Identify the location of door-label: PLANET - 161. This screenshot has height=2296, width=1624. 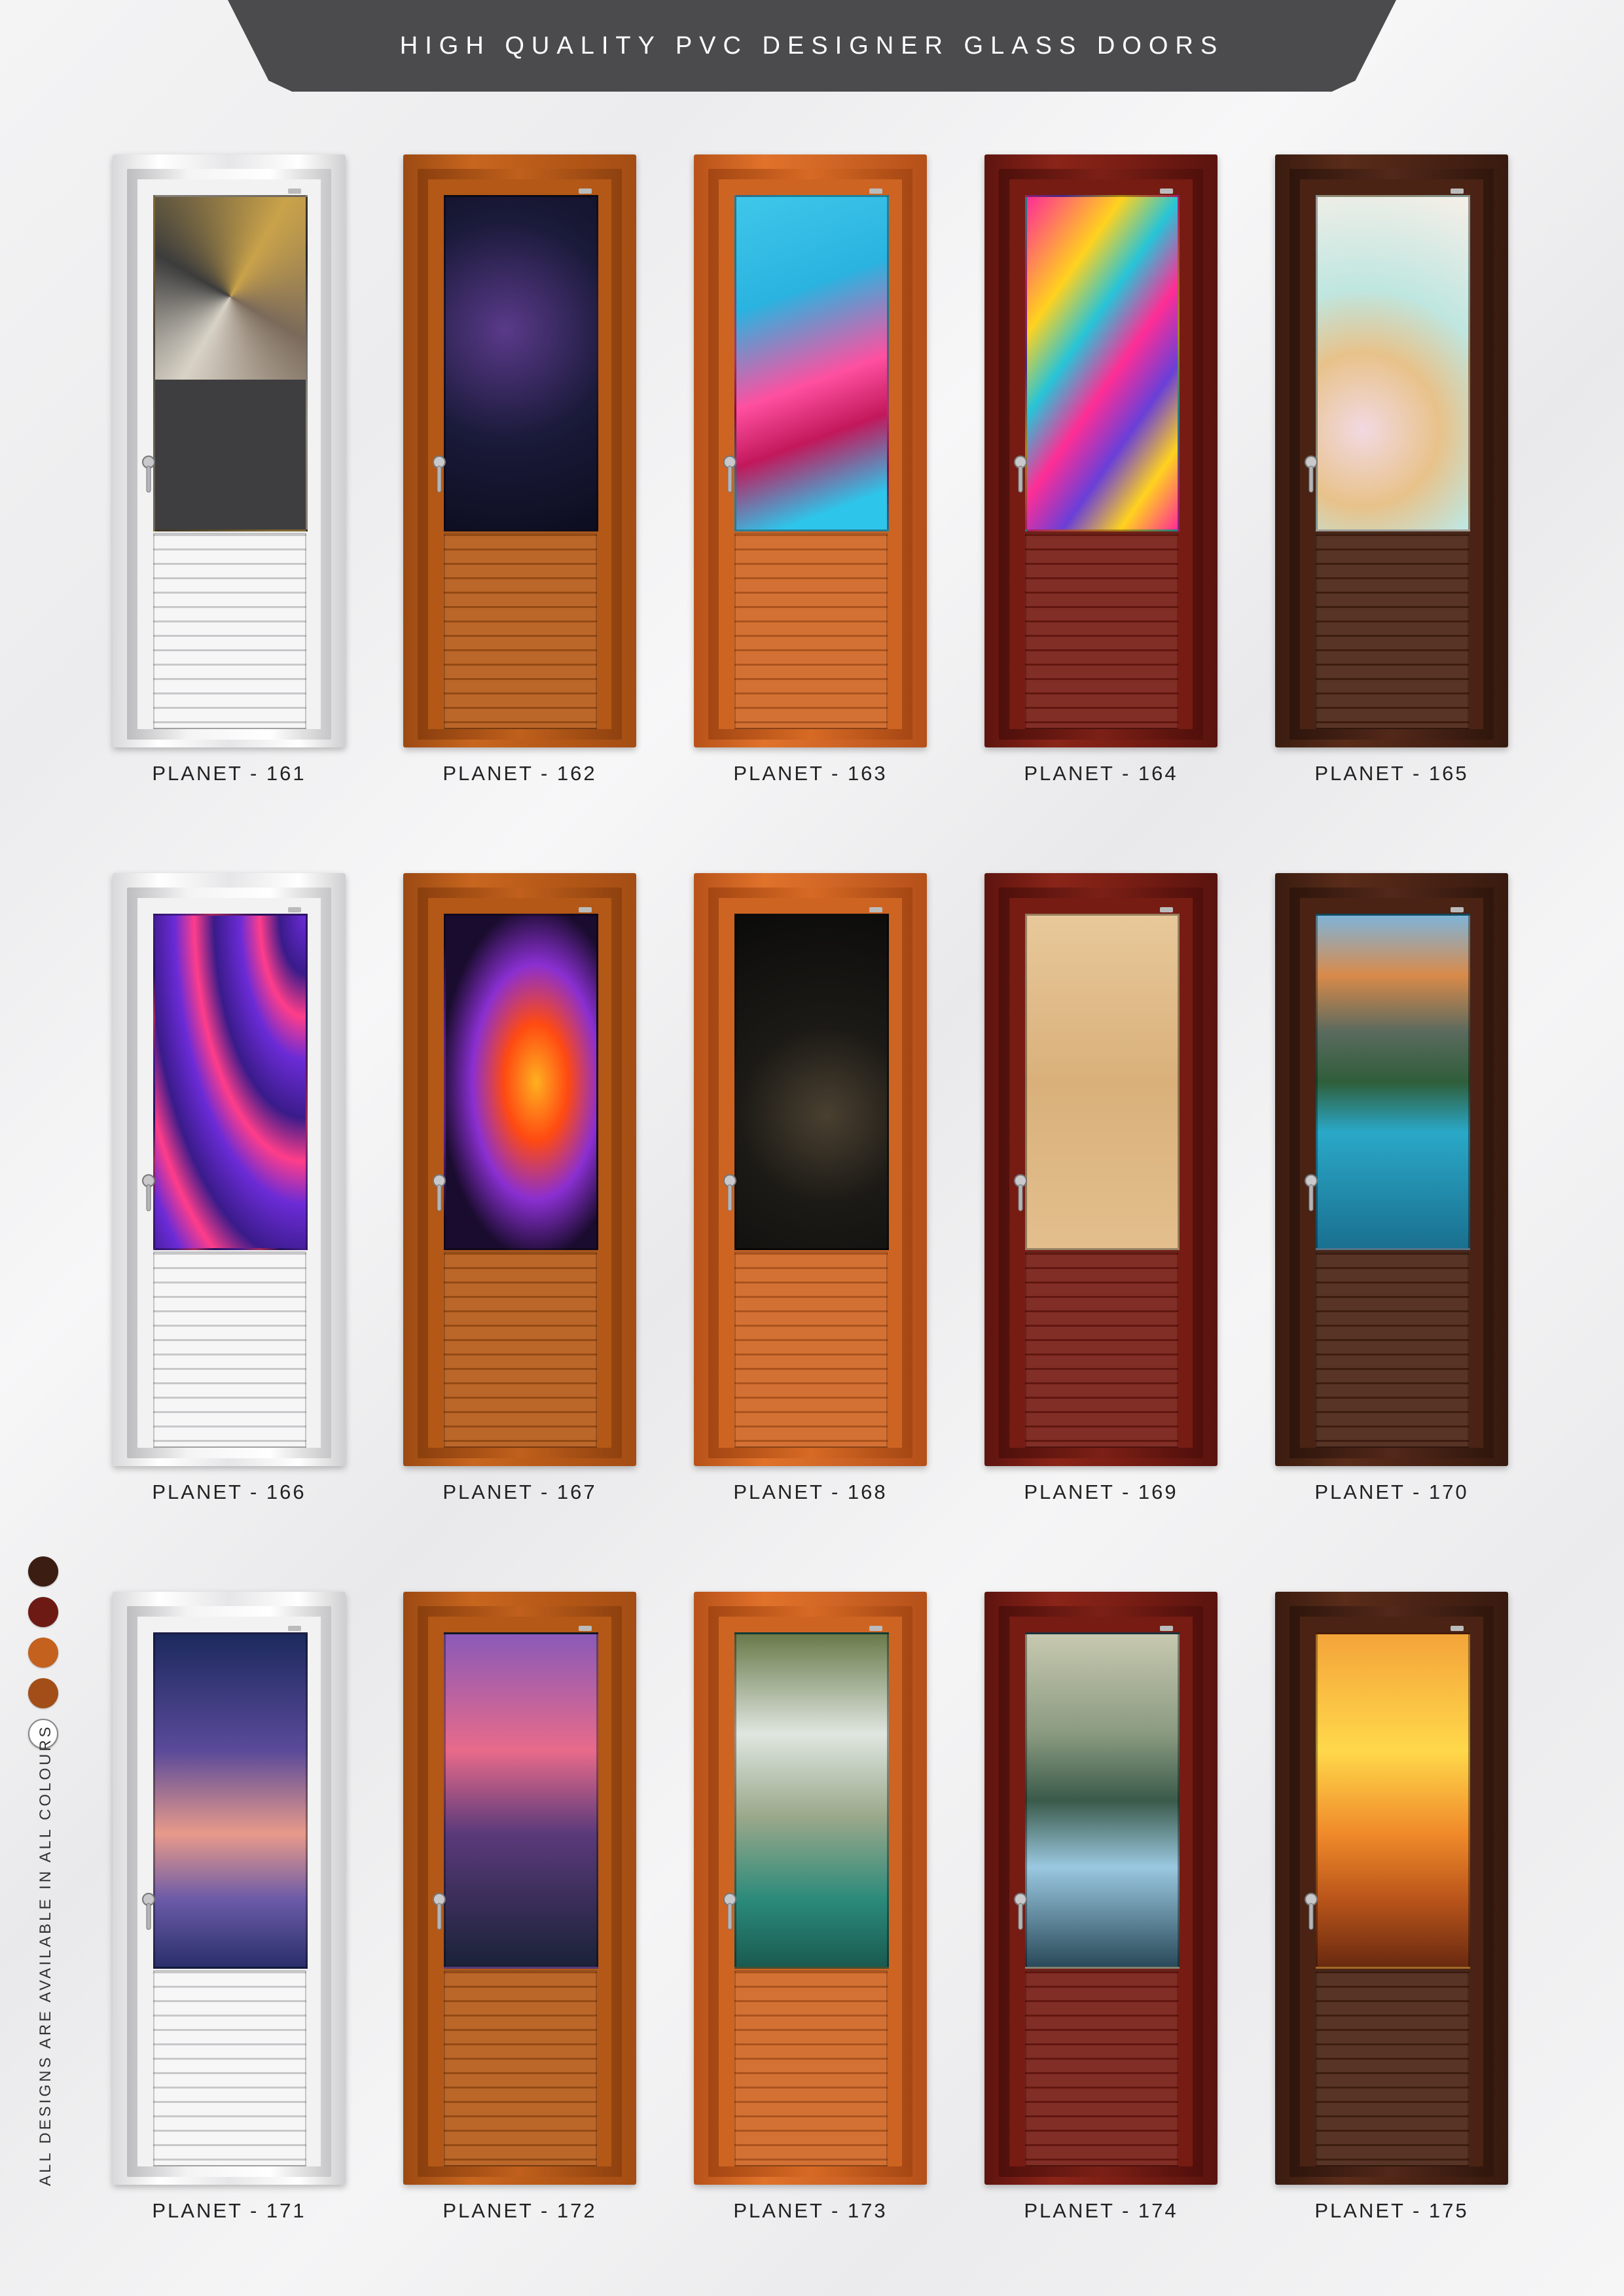
(229, 773).